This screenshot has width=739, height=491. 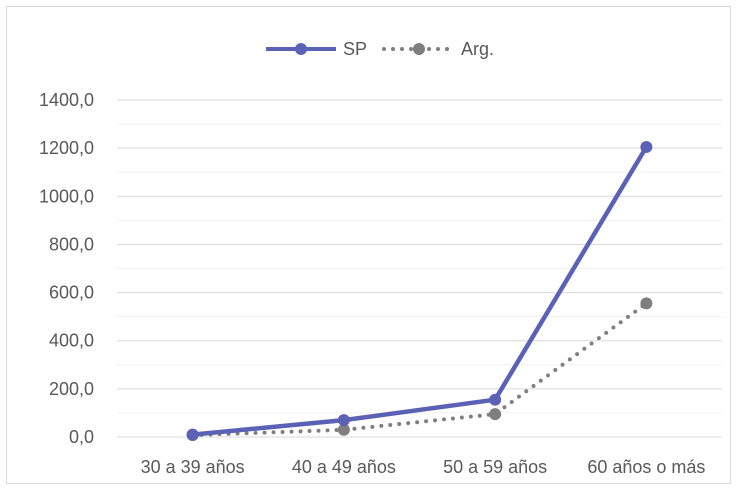 What do you see at coordinates (344, 467) in the screenshot?
I see `x-tick-label: 40 a 49 años` at bounding box center [344, 467].